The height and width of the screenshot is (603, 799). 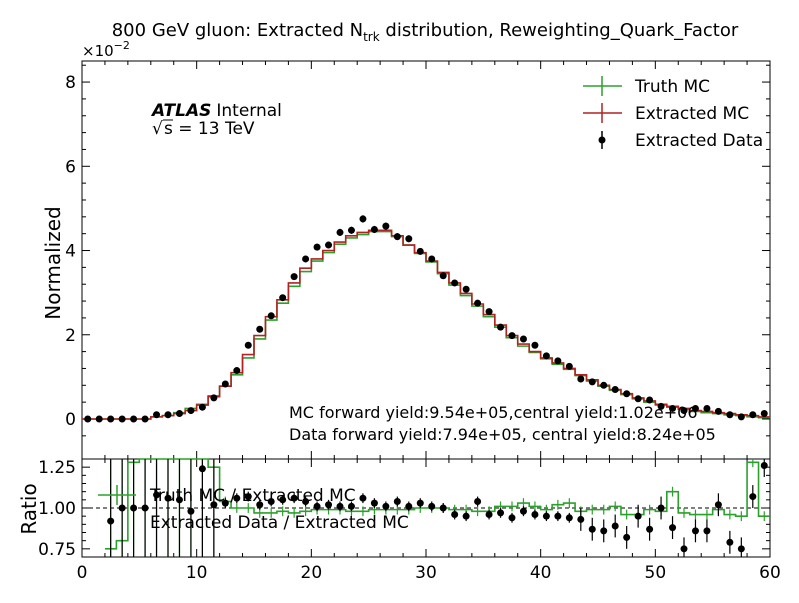 I want to click on ratio-ylabel: Ratio, so click(x=29, y=508).